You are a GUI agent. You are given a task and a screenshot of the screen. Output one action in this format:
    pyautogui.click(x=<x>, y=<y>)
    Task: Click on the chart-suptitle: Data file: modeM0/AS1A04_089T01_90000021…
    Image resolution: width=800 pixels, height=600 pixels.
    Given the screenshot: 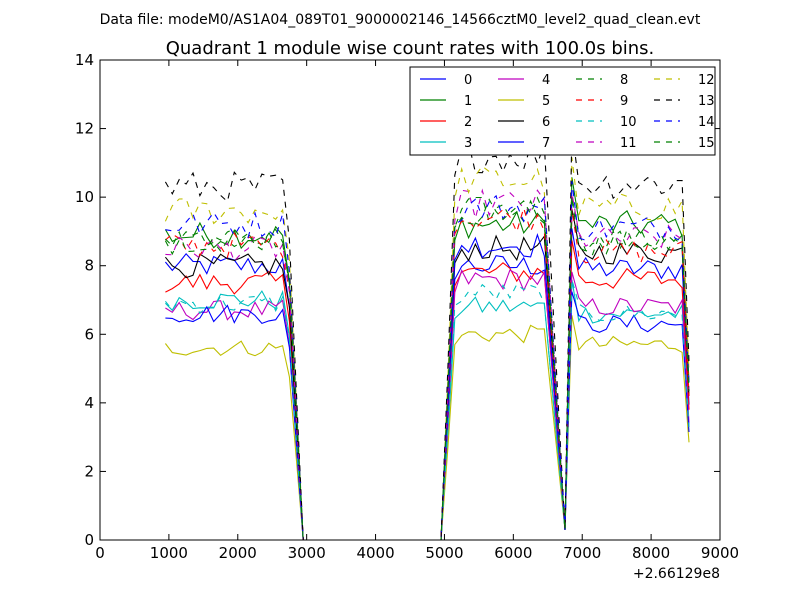 What is the action you would take?
    pyautogui.click(x=400, y=20)
    